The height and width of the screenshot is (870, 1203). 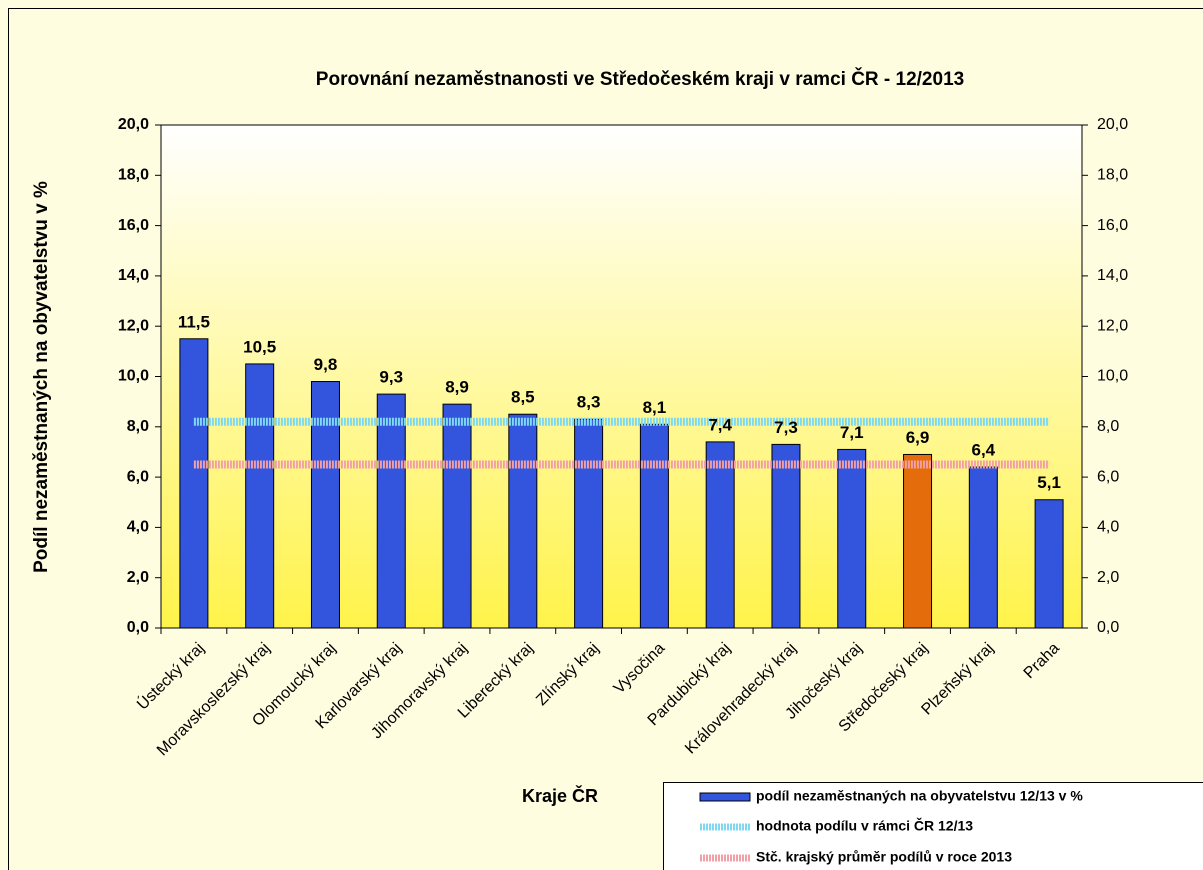 I want to click on y2-tick-label: 6,0, so click(x=1108, y=476).